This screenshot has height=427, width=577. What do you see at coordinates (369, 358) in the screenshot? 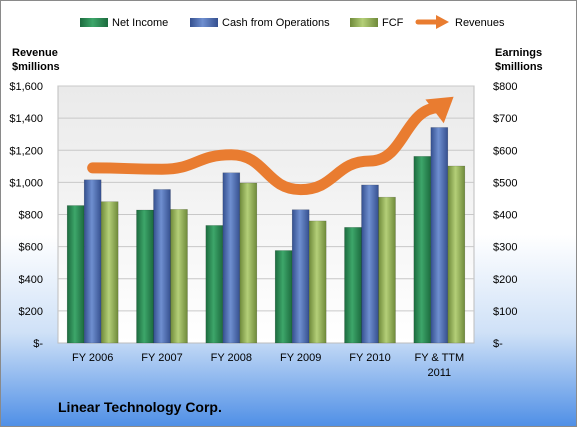
I see `x-tick-label: FY 2010` at bounding box center [369, 358].